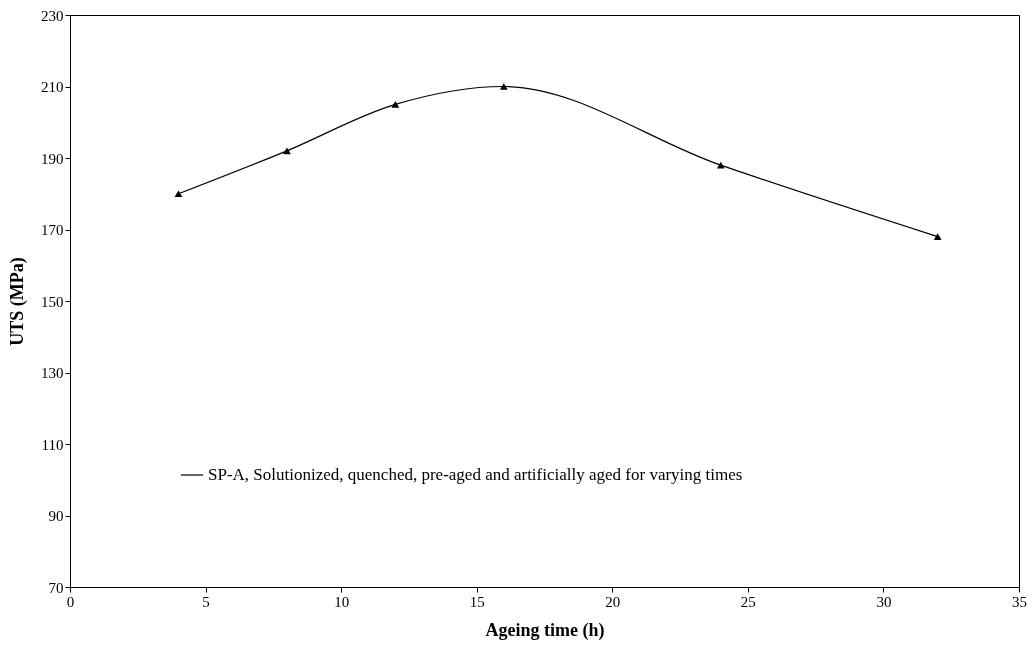  Describe the element at coordinates (206, 601) in the screenshot. I see `x-tick-label: 5` at that location.